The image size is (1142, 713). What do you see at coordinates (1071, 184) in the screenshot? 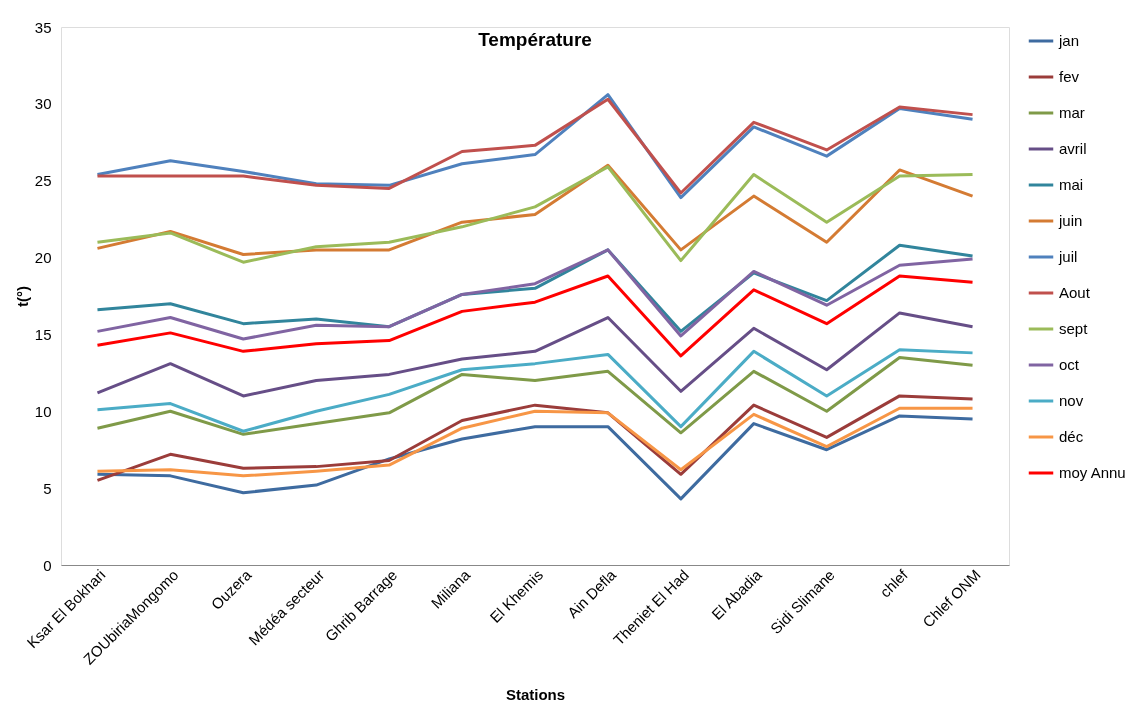
I see `legend-label: mai` at bounding box center [1071, 184].